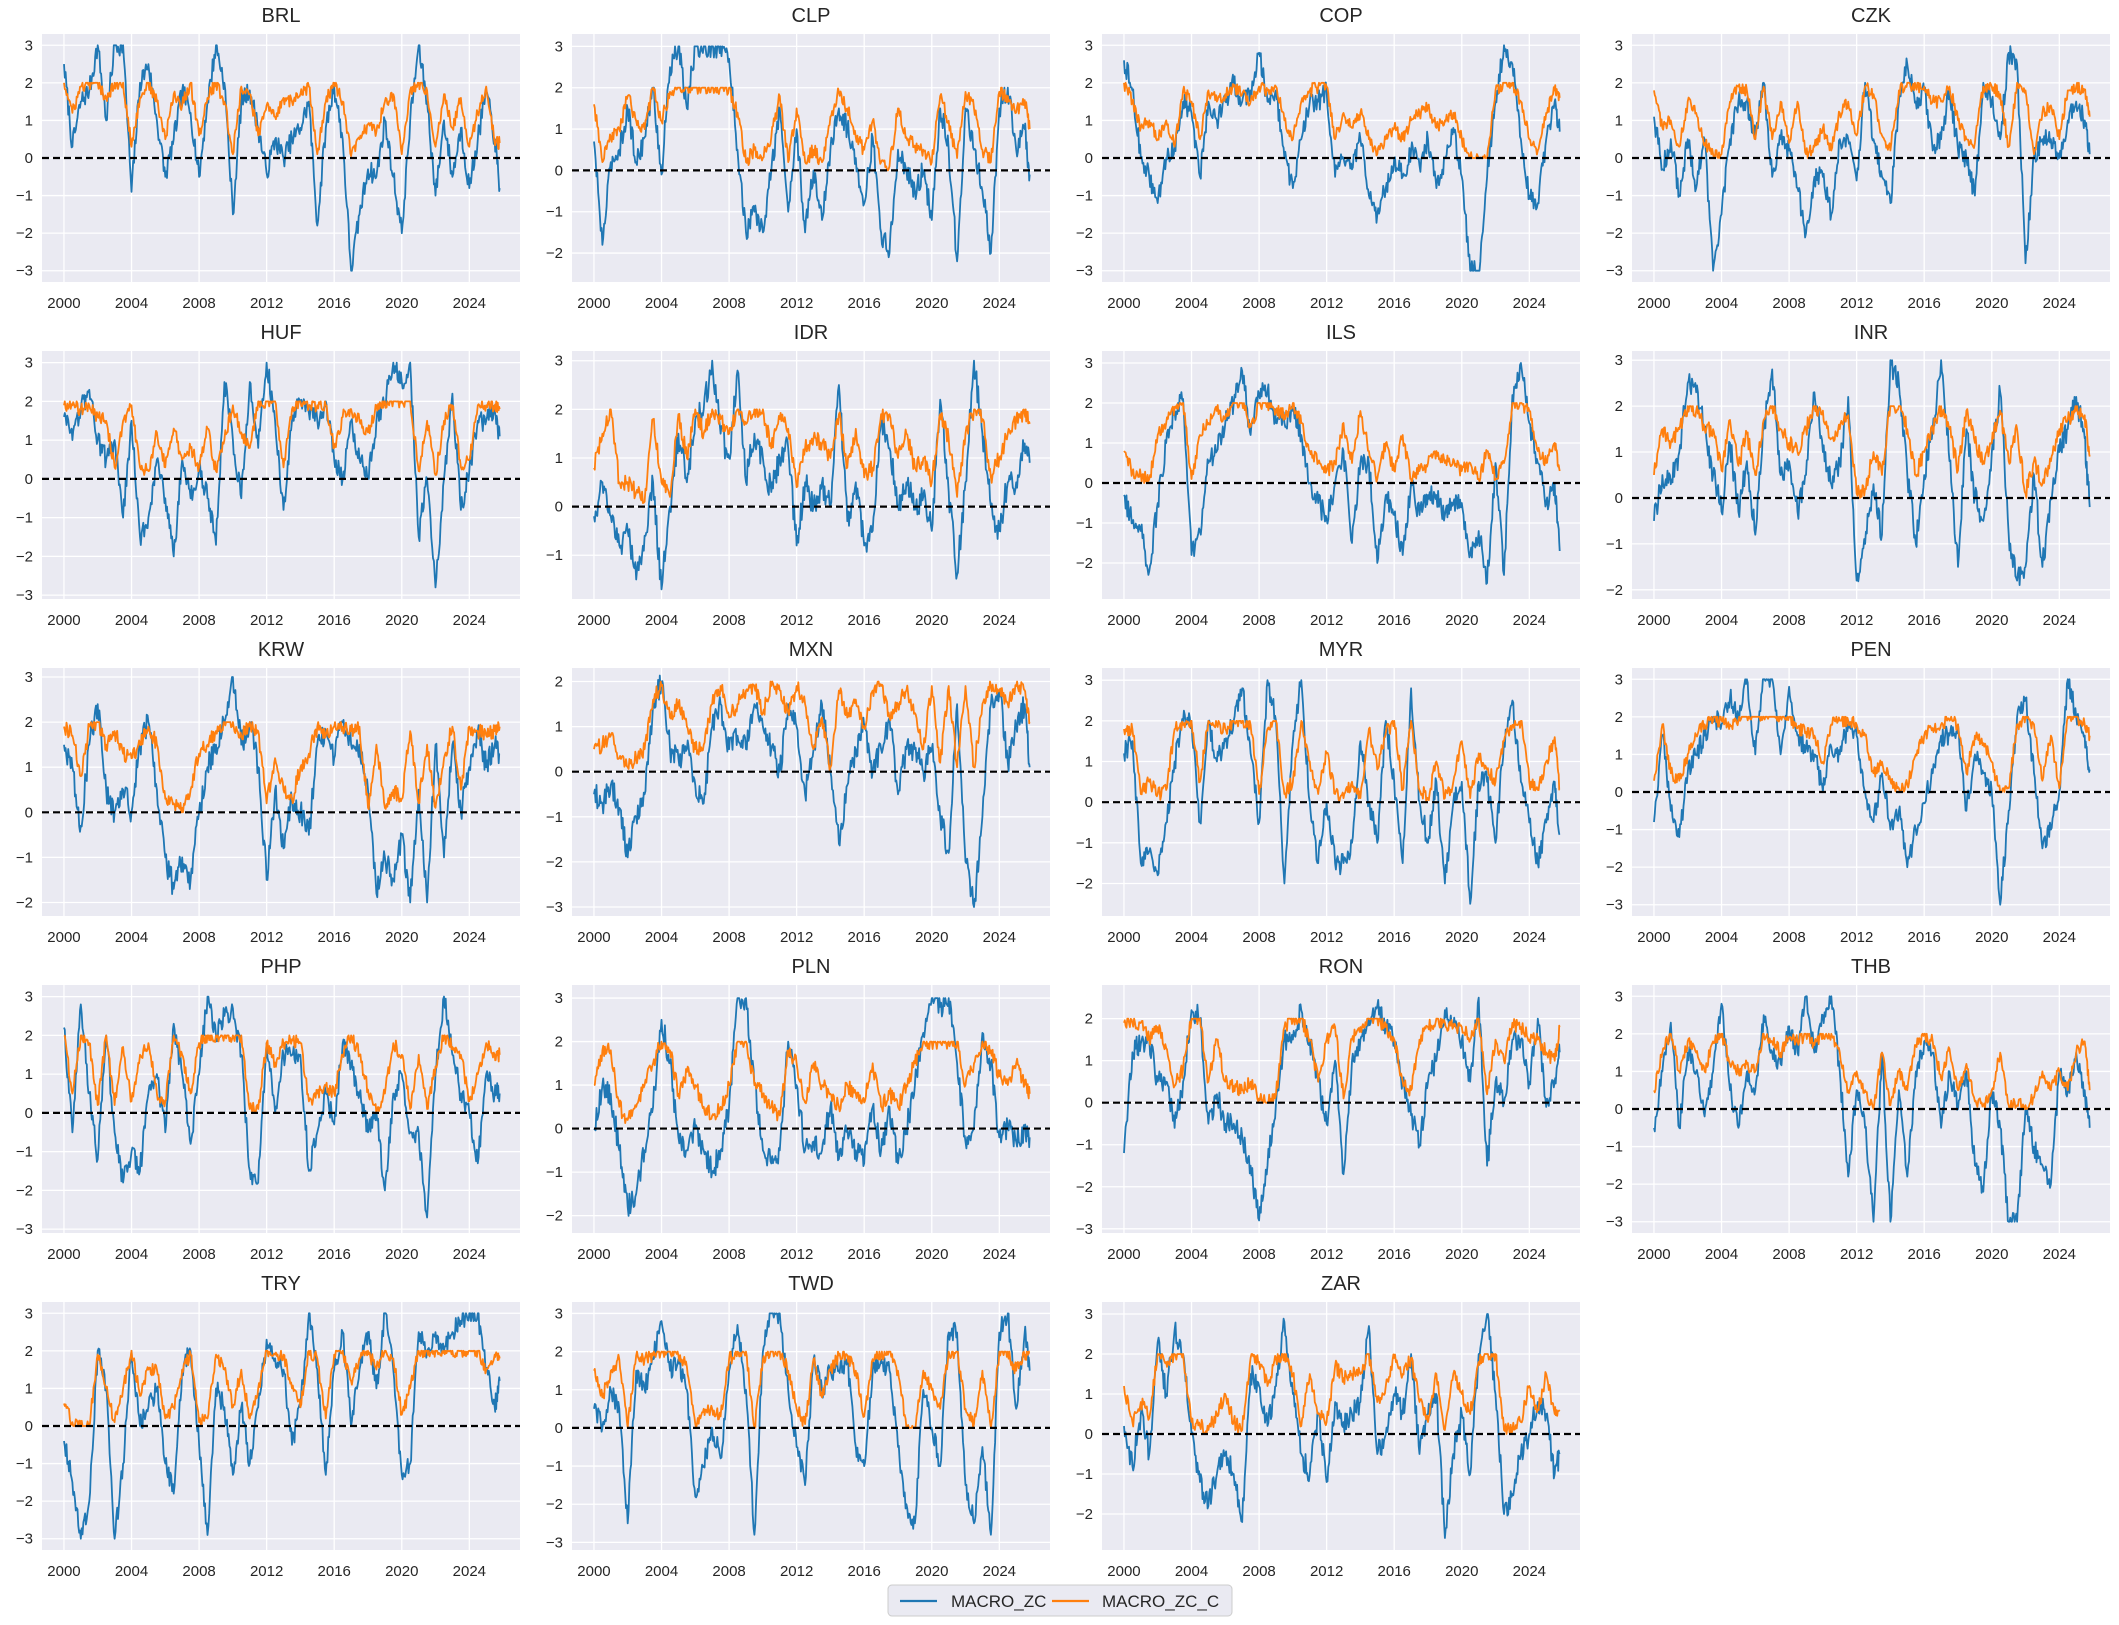  I want to click on panel-title: TWD, so click(811, 1284).